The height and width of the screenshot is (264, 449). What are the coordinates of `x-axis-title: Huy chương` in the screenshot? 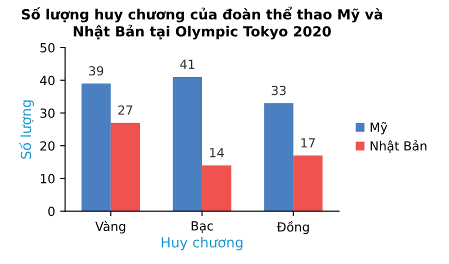 It's located at (202, 243).